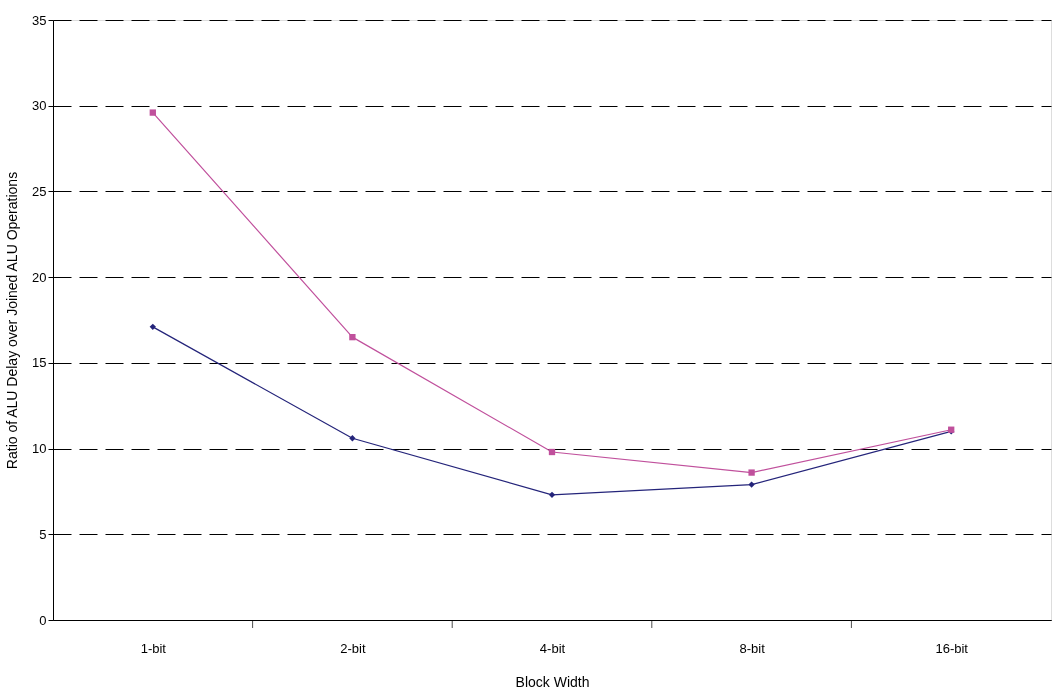 This screenshot has height=697, width=1055. What do you see at coordinates (752, 648) in the screenshot?
I see `x-tick-label: 8-bit` at bounding box center [752, 648].